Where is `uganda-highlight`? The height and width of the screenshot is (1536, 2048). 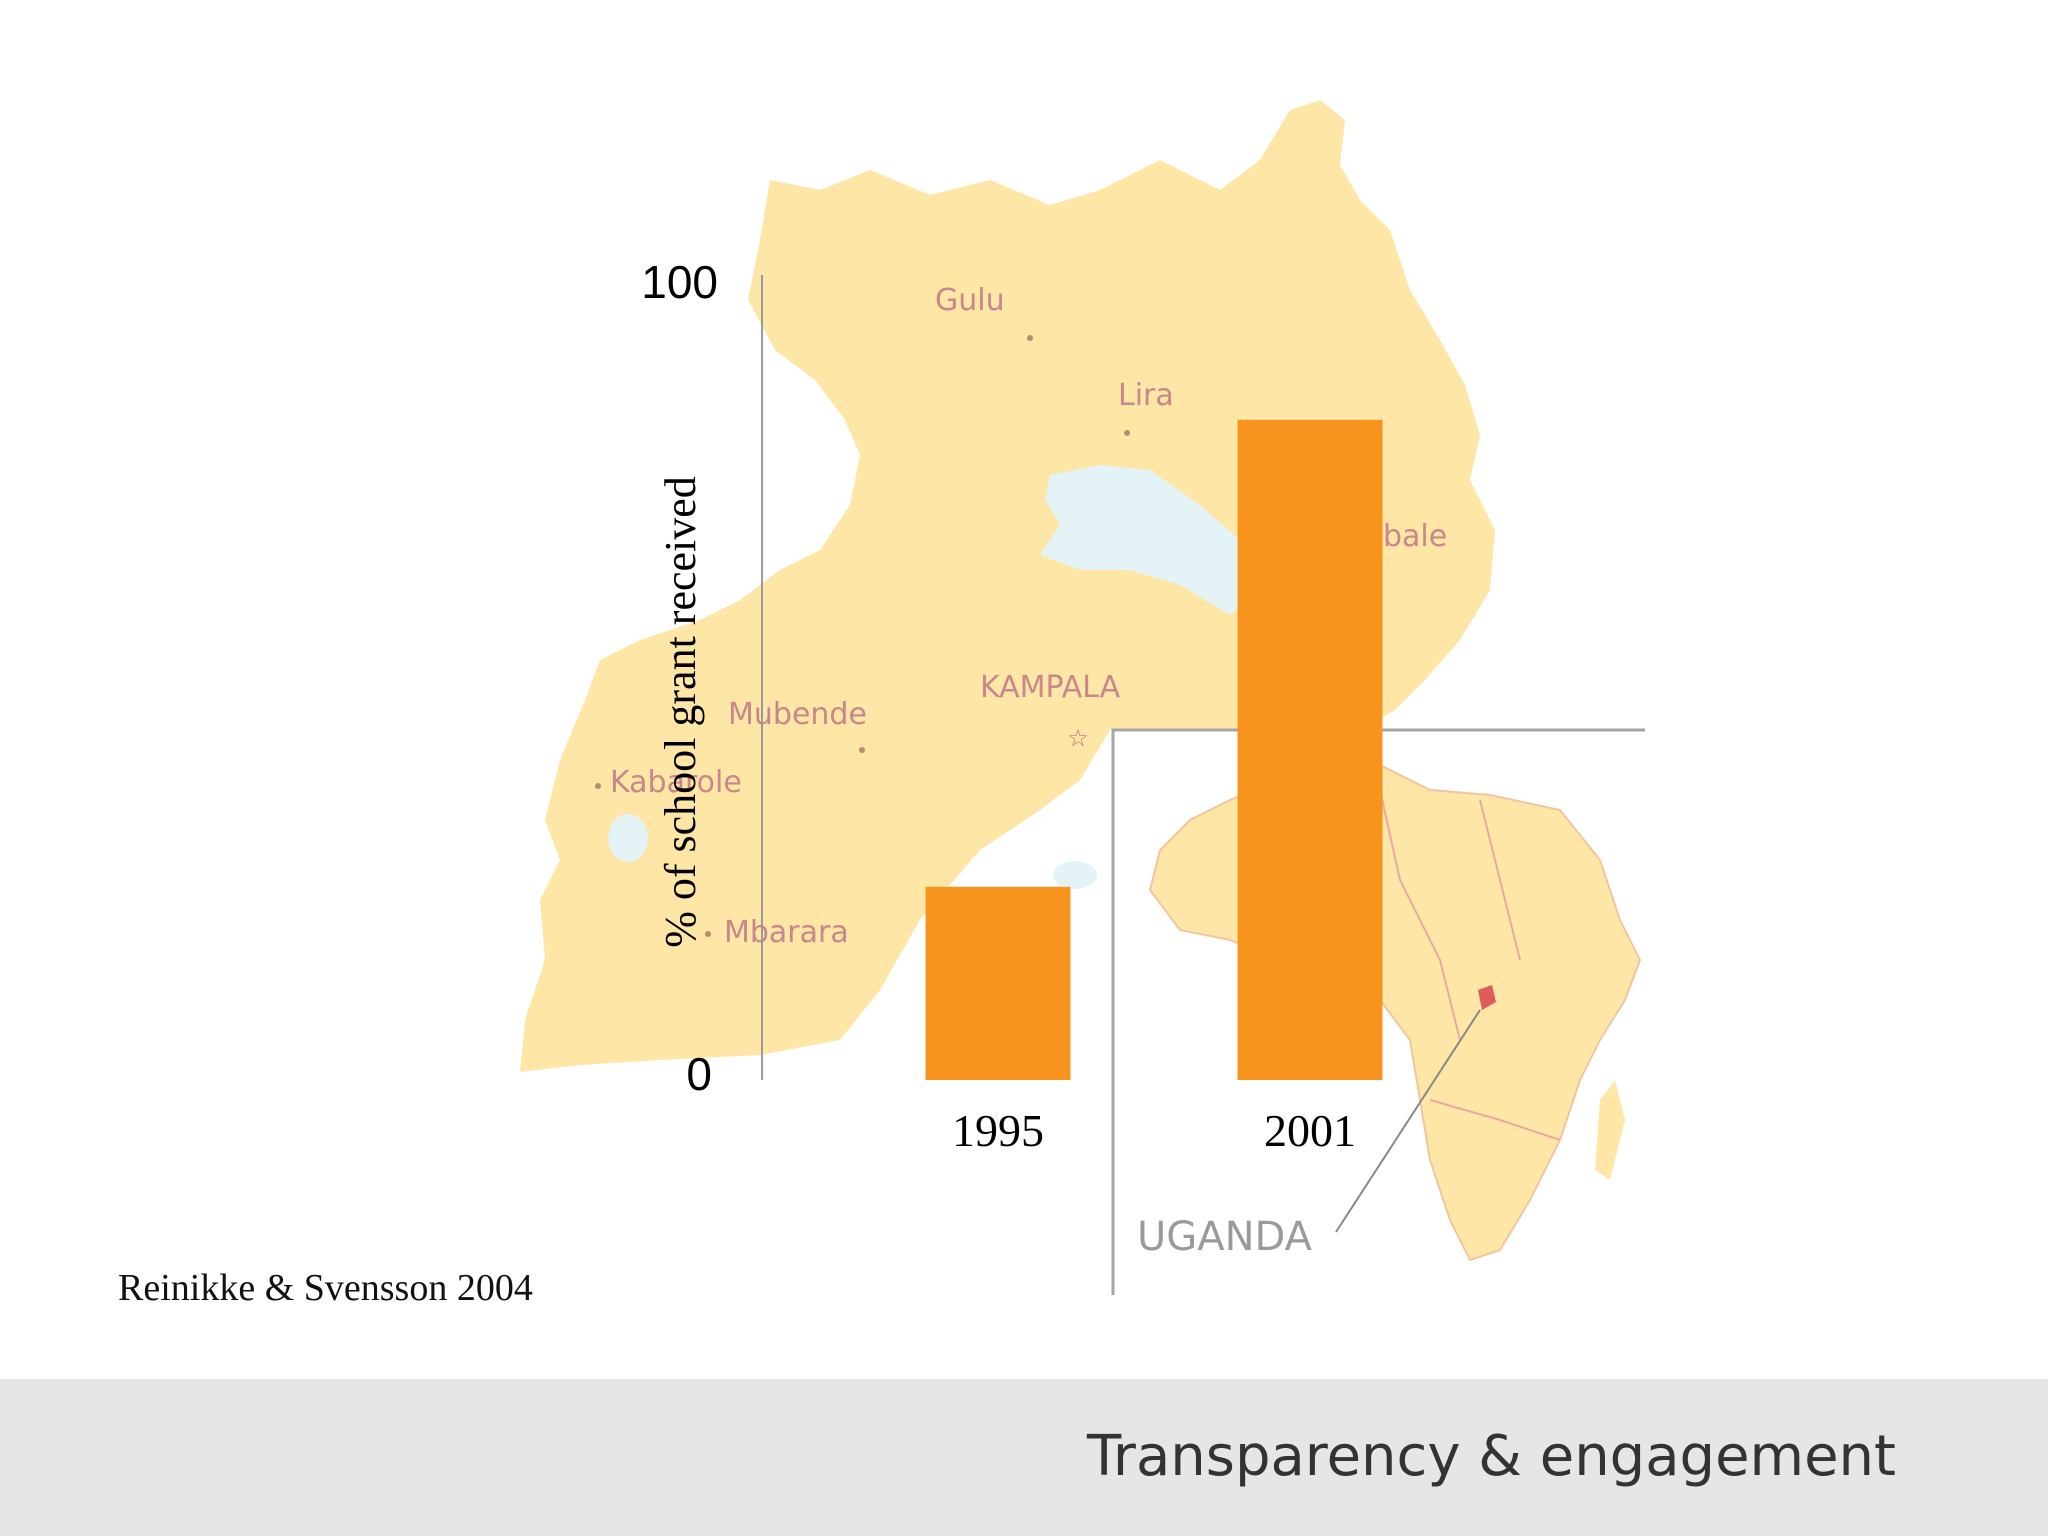 uganda-highlight is located at coordinates (1487, 997).